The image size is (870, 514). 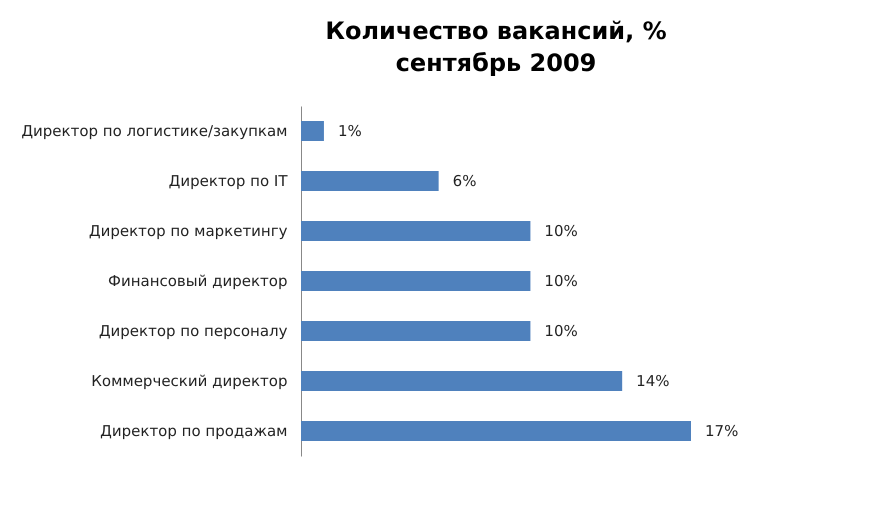 What do you see at coordinates (198, 281) in the screenshot?
I see `y-tick-label: Финансовый директор` at bounding box center [198, 281].